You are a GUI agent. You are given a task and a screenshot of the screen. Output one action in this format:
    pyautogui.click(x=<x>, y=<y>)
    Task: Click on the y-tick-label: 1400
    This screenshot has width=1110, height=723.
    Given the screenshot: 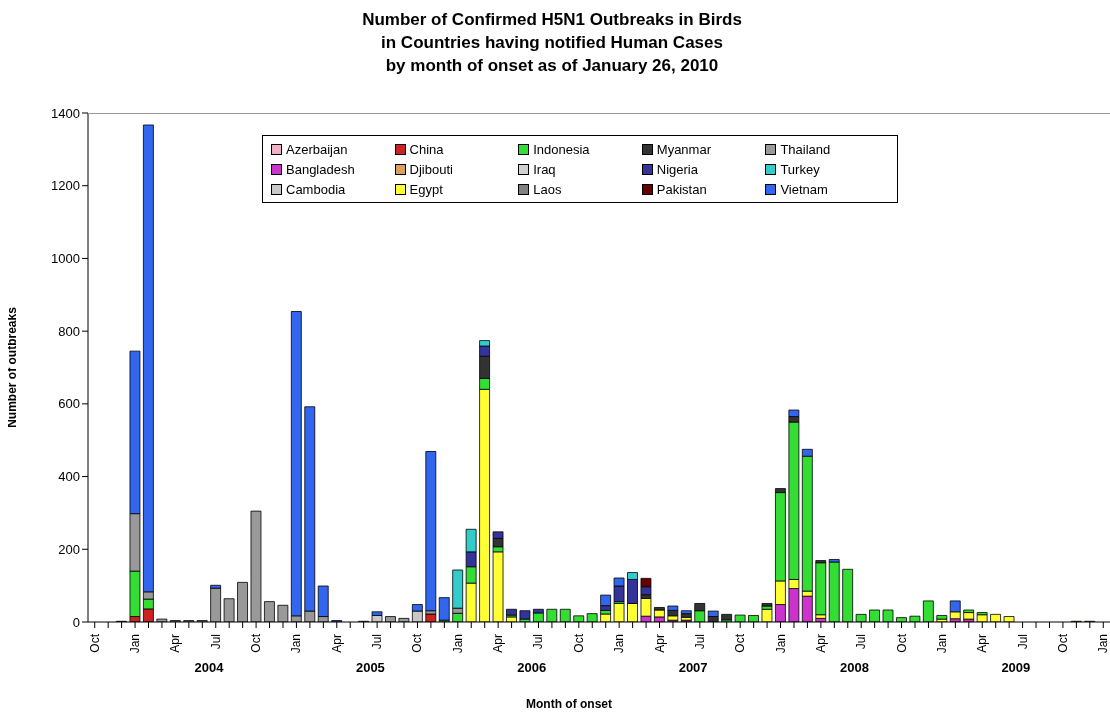 What is the action you would take?
    pyautogui.click(x=65, y=113)
    